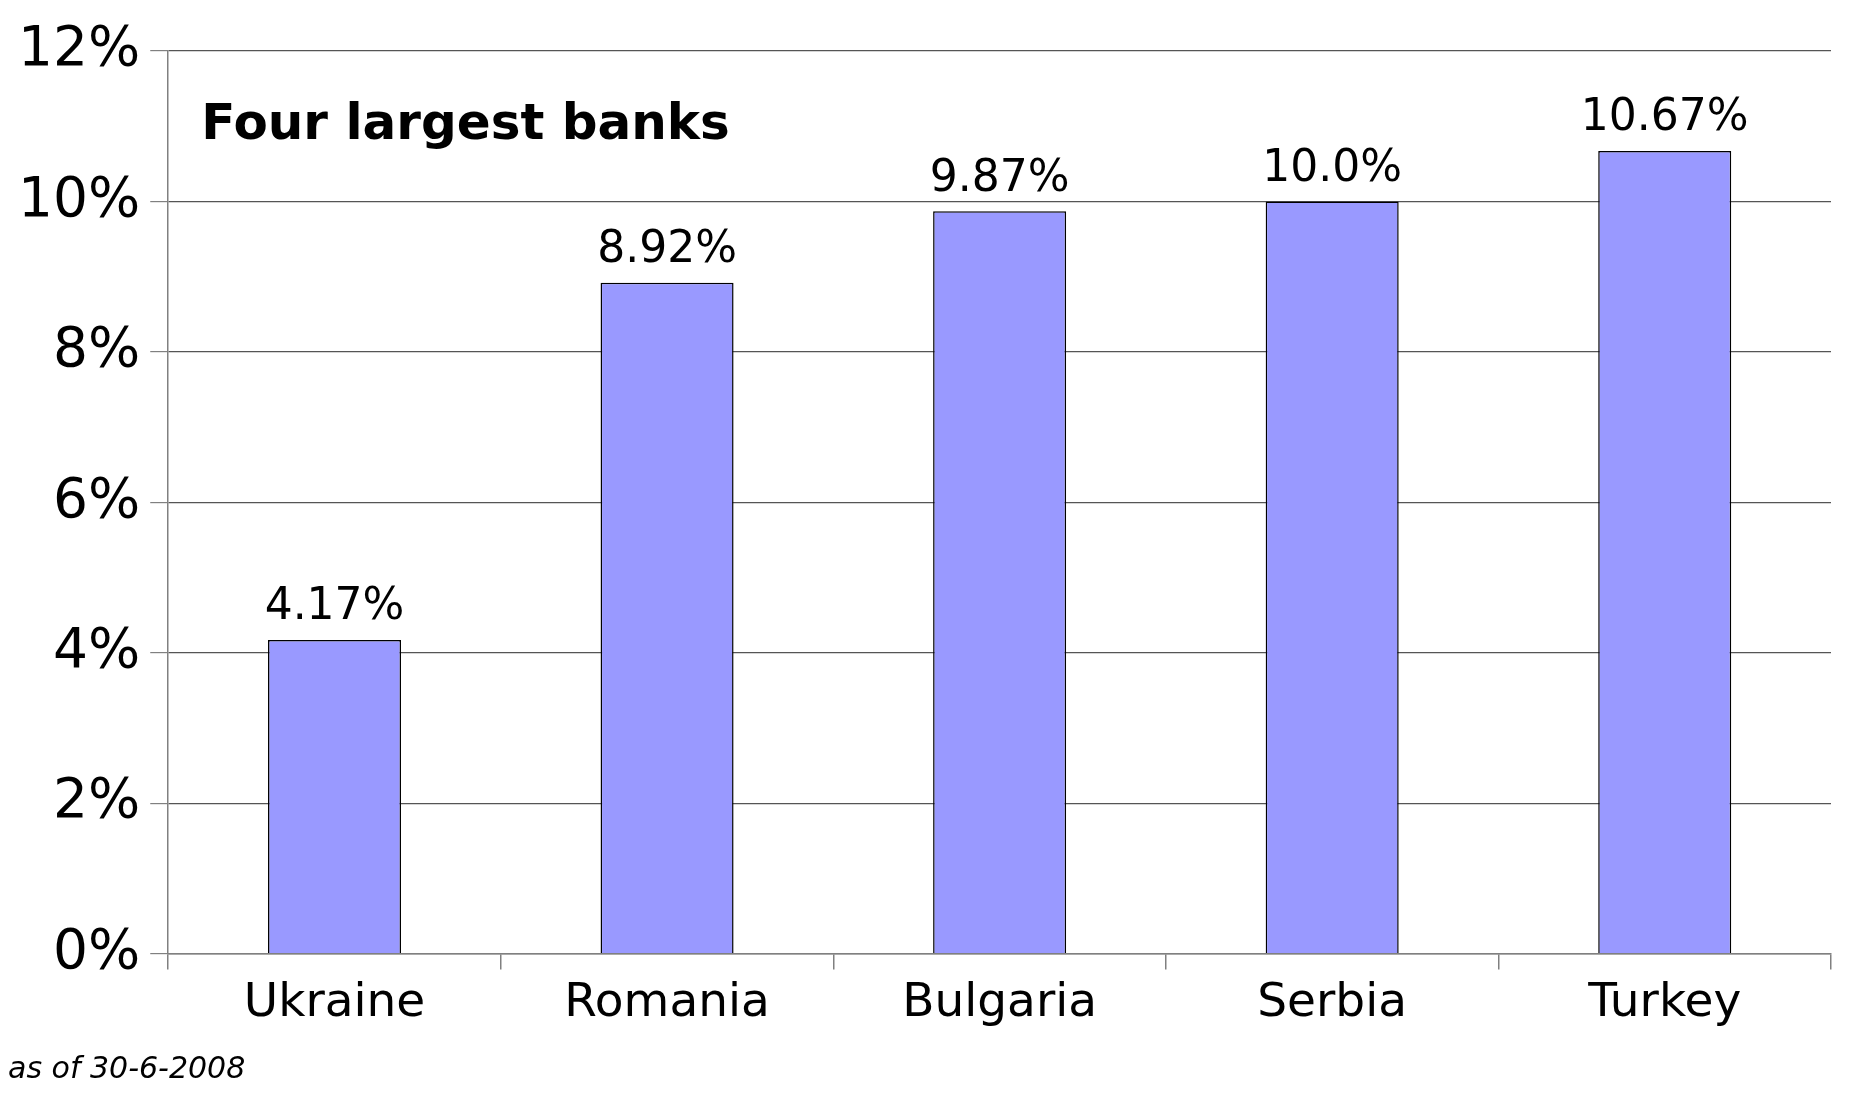  What do you see at coordinates (465, 122) in the screenshot?
I see `text: Four largest banks` at bounding box center [465, 122].